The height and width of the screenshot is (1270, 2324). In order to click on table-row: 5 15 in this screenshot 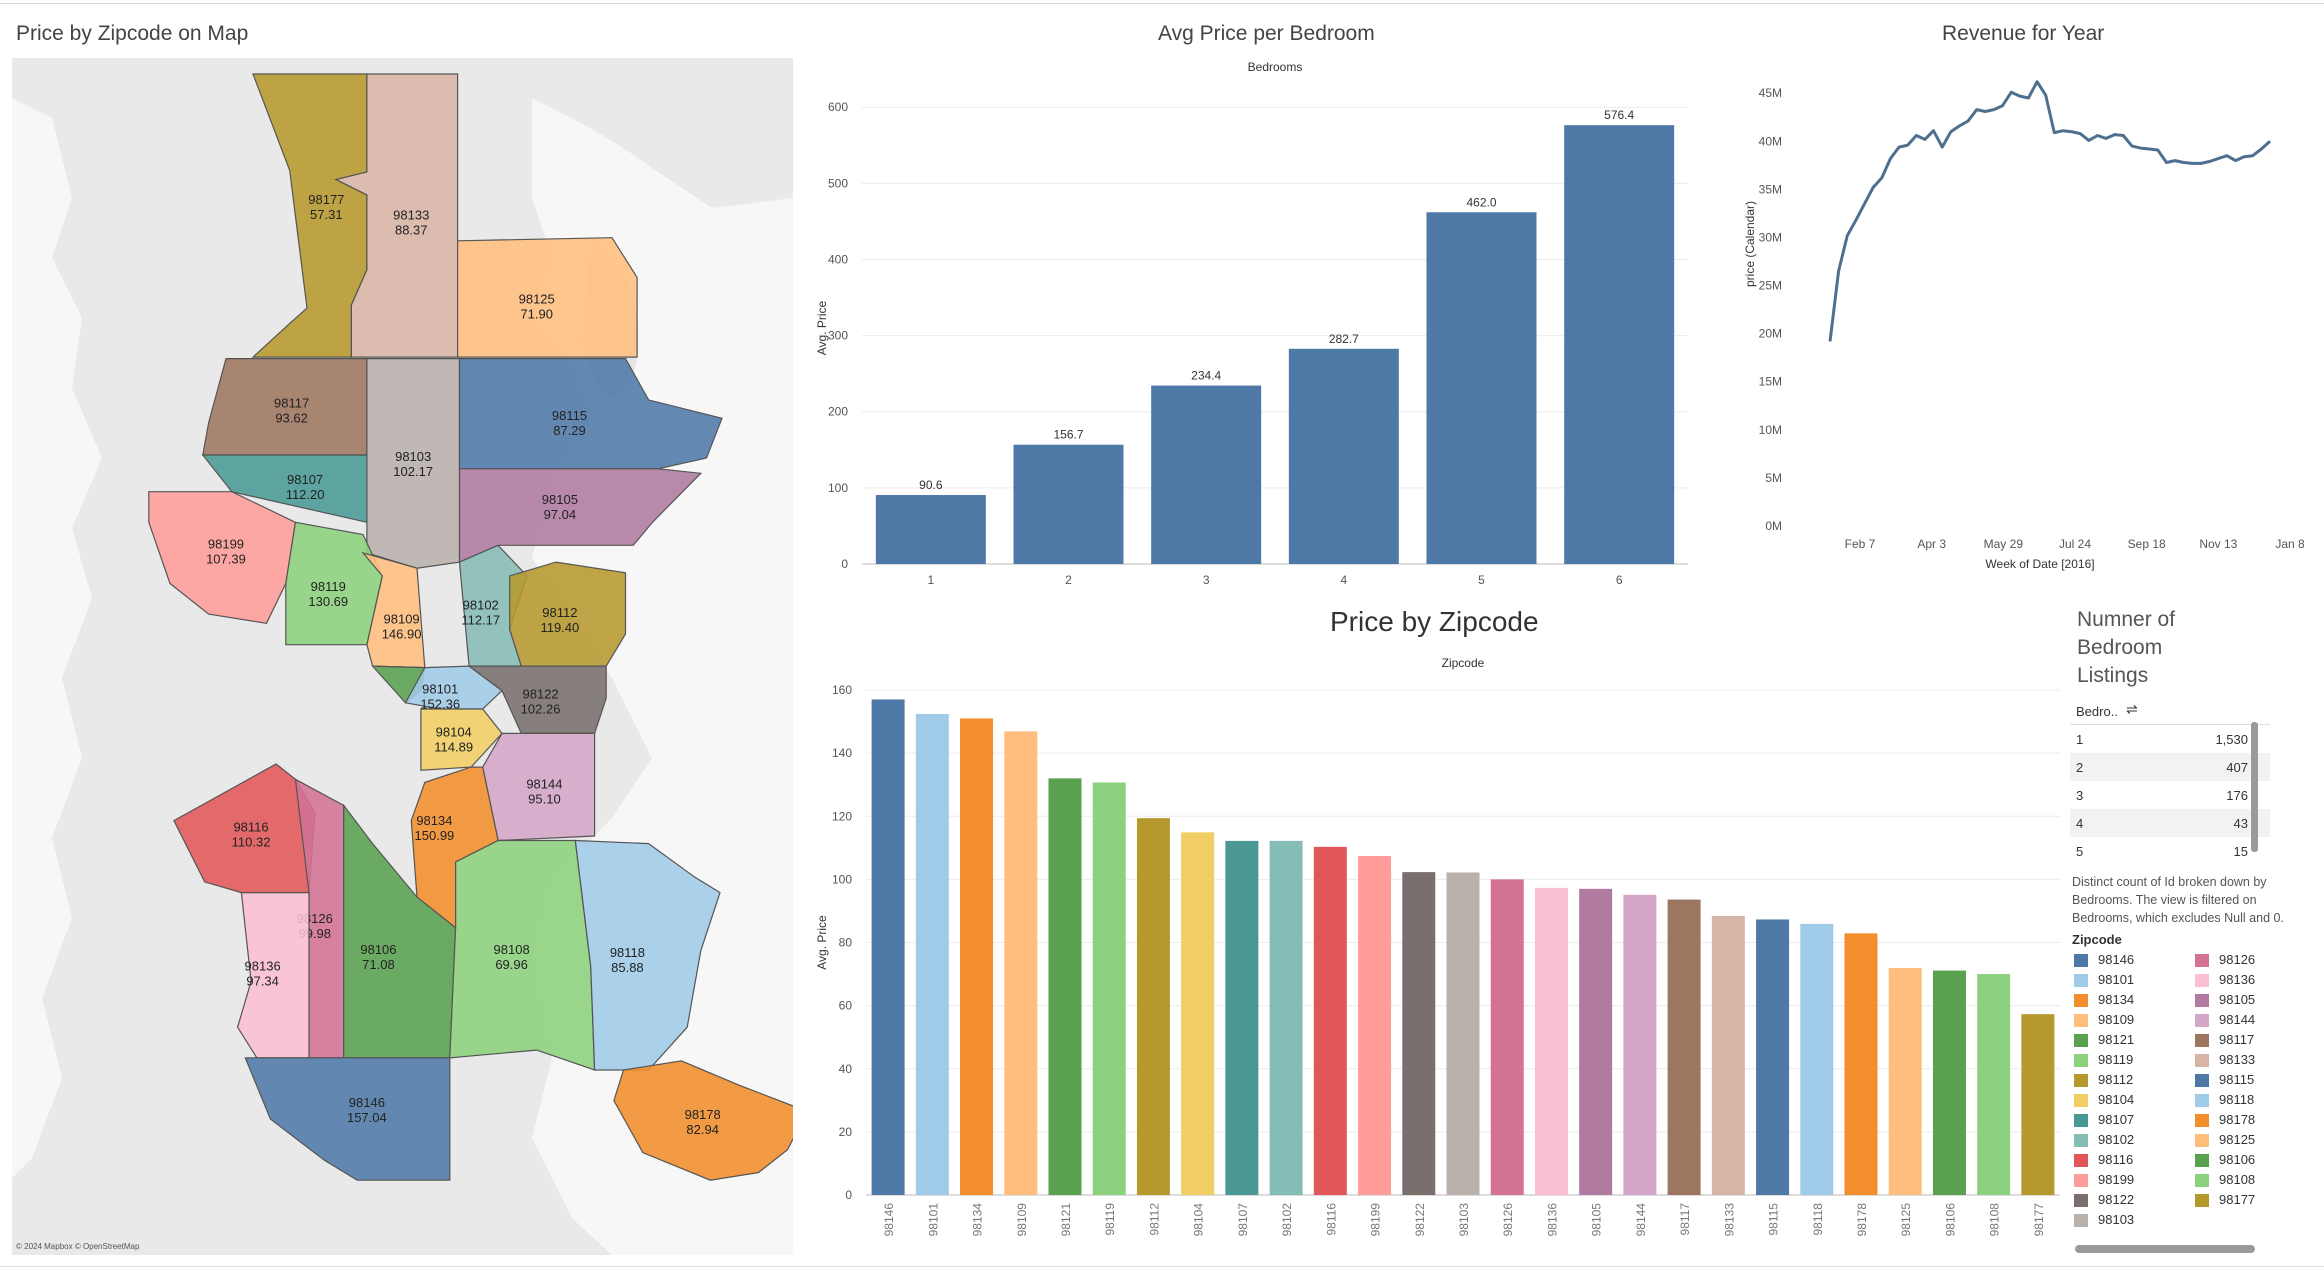, I will do `click(2170, 851)`.